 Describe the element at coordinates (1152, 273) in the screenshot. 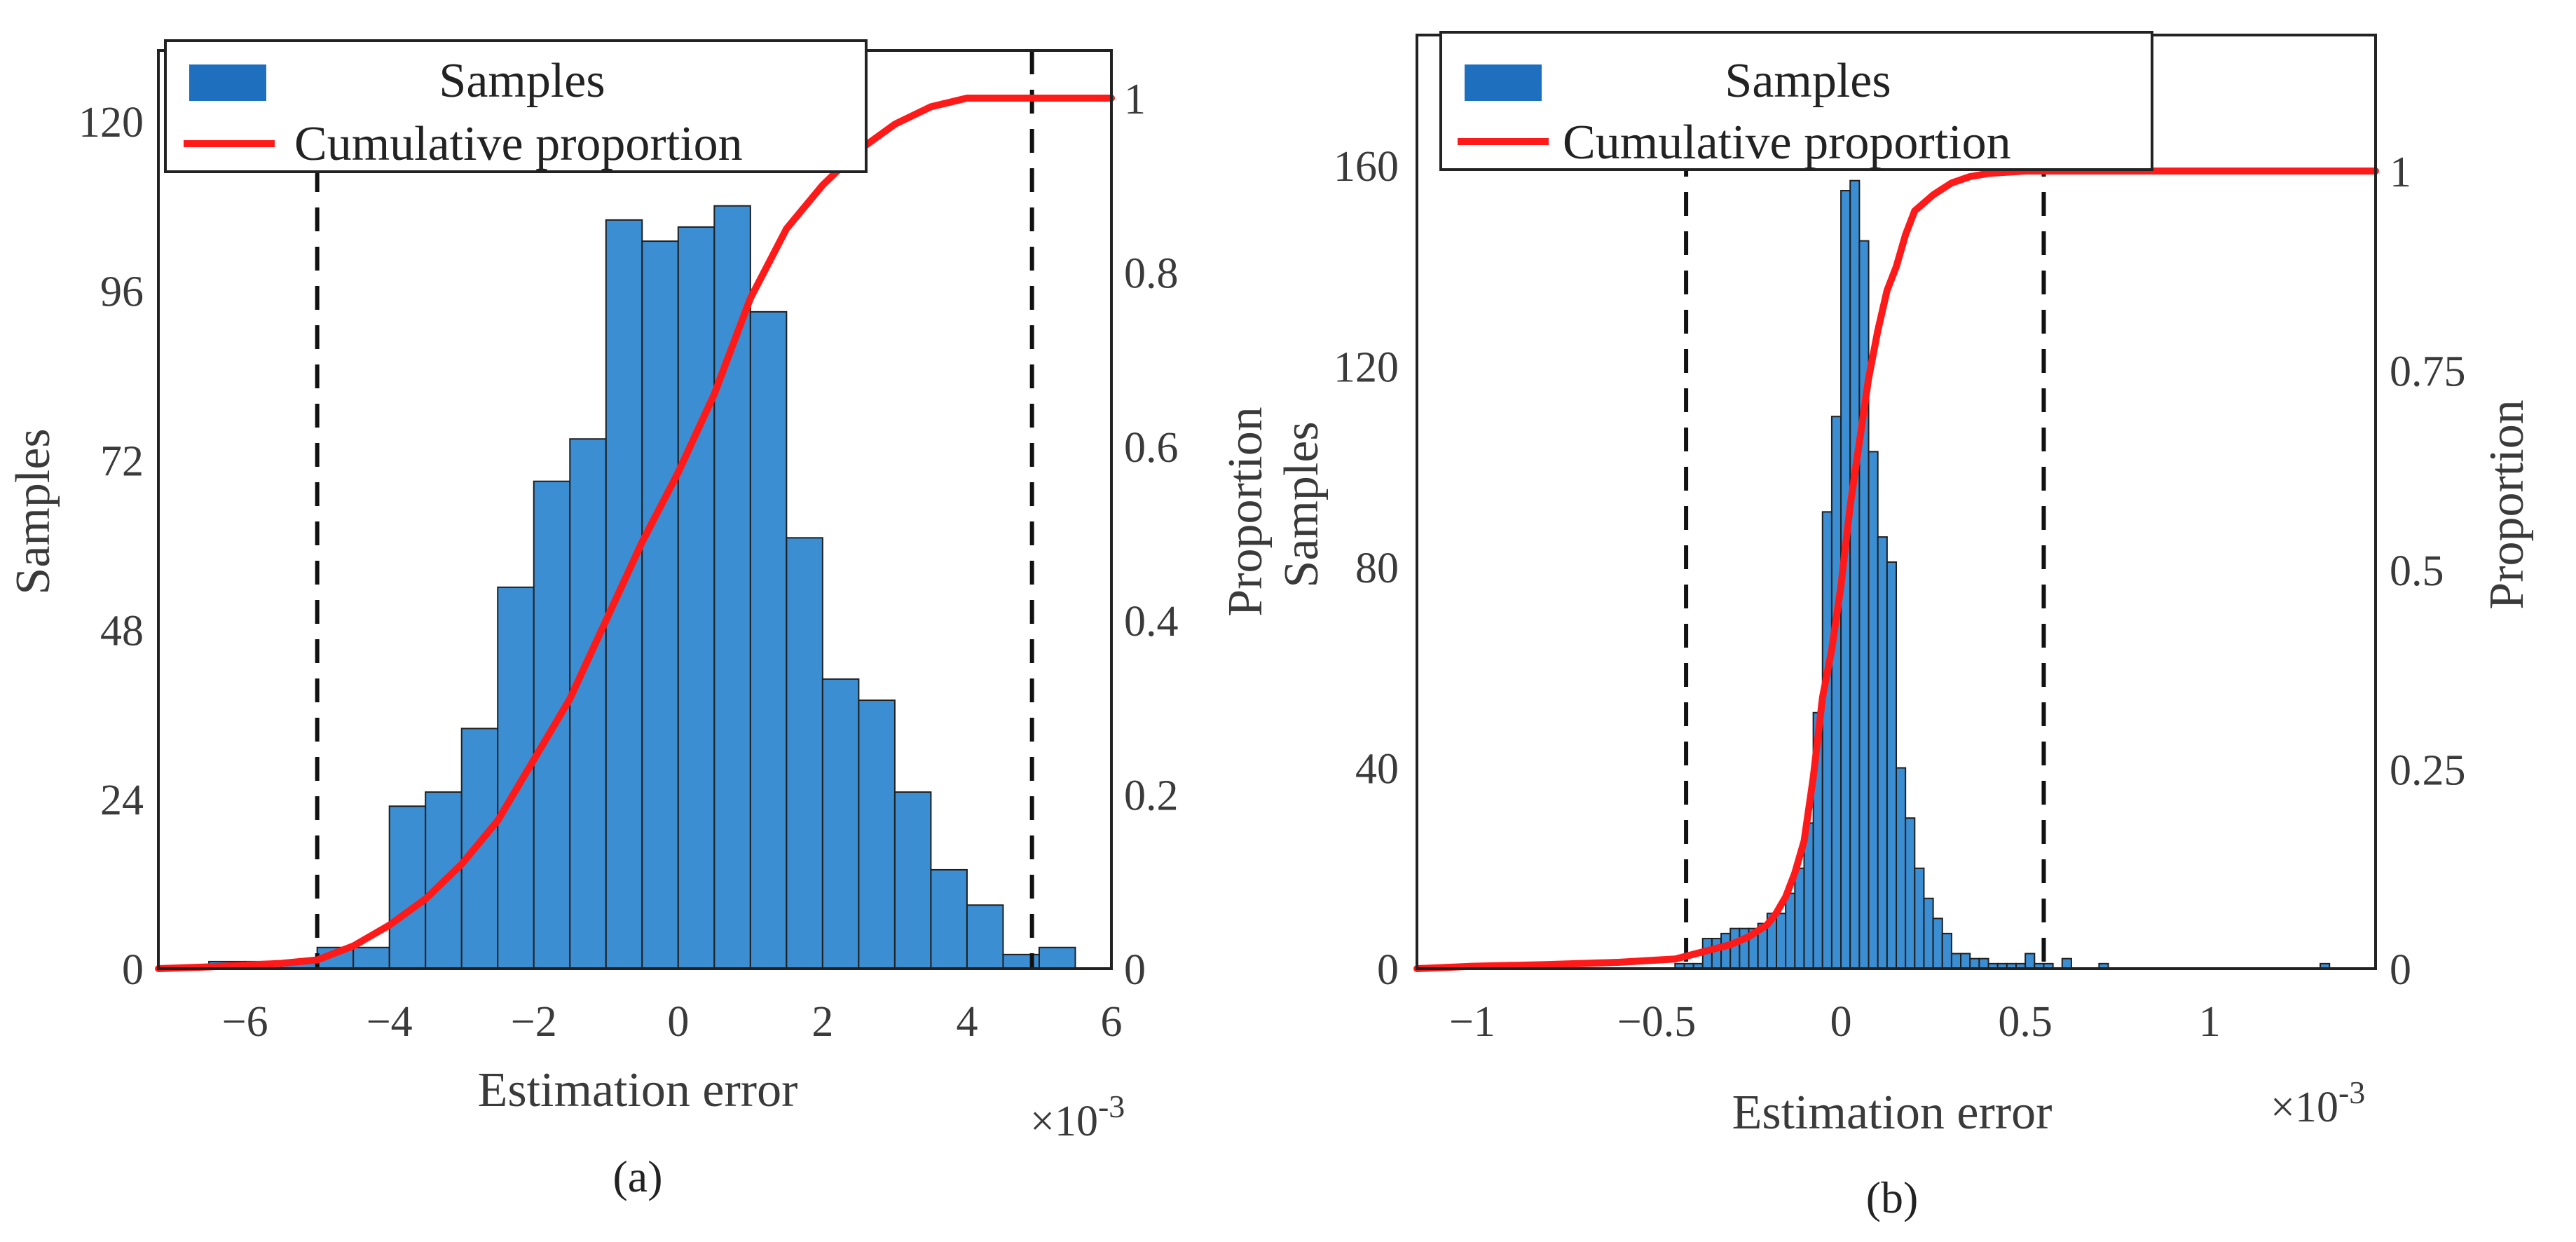

I see `y2-tick-label: 0.8` at that location.